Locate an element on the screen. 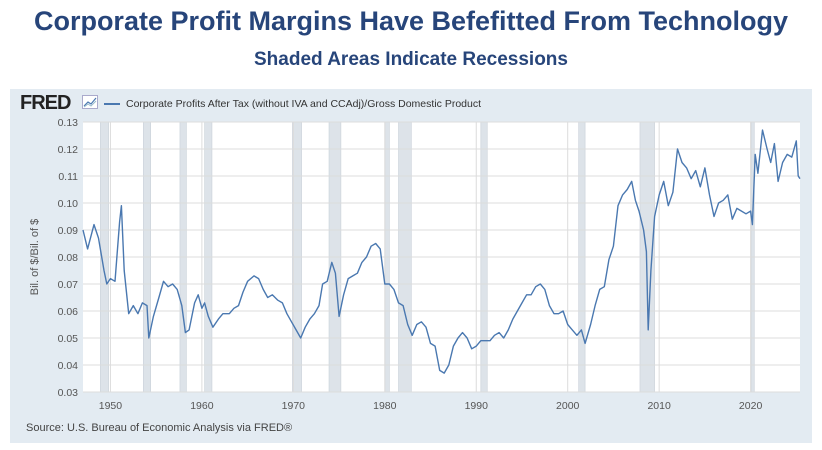  x-tick-label: 1980 is located at coordinates (385, 406).